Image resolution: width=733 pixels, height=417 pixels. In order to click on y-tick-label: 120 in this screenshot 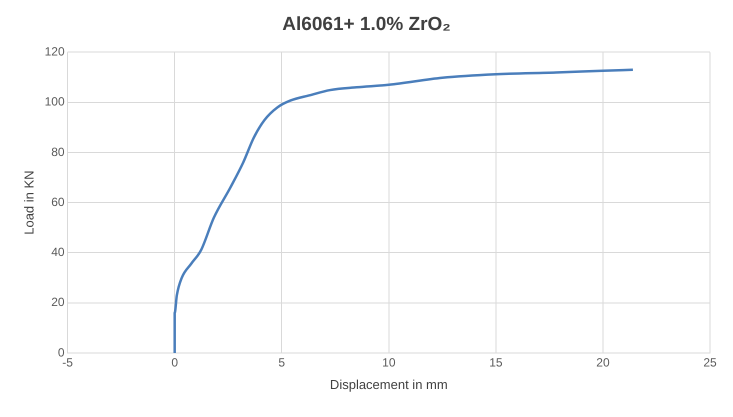, I will do `click(54, 51)`.